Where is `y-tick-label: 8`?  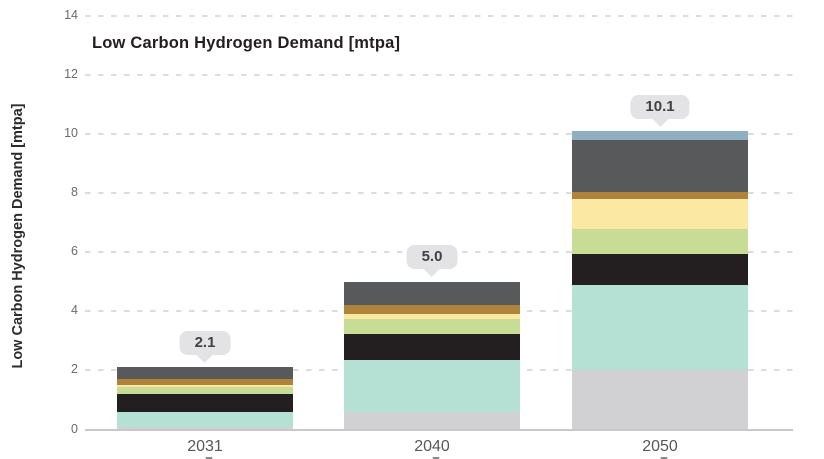 y-tick-label: 8 is located at coordinates (74, 192).